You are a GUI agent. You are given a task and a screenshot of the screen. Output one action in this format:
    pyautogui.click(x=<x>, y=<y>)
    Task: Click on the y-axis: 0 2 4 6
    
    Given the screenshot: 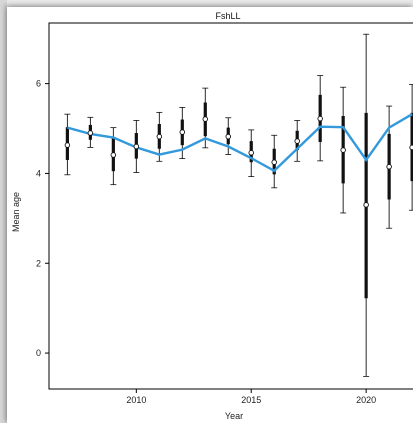 What is the action you would take?
    pyautogui.click(x=42, y=218)
    